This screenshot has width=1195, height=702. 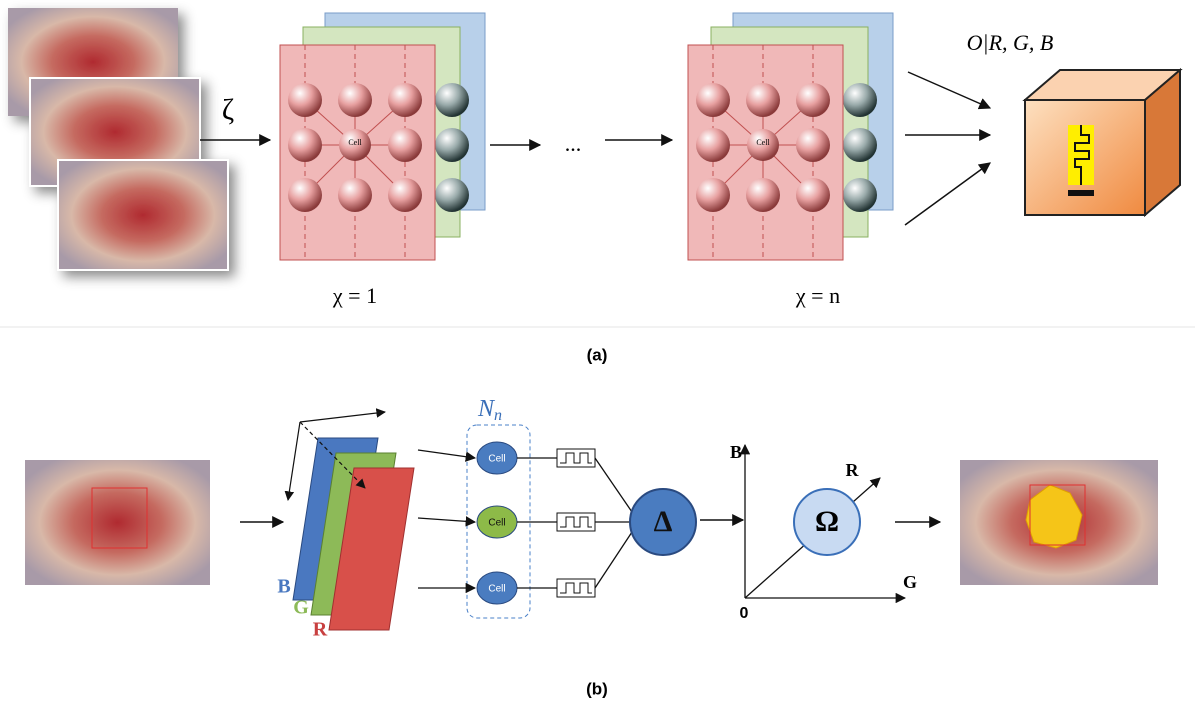 I want to click on stack-caption: χ = 1, so click(x=354, y=295).